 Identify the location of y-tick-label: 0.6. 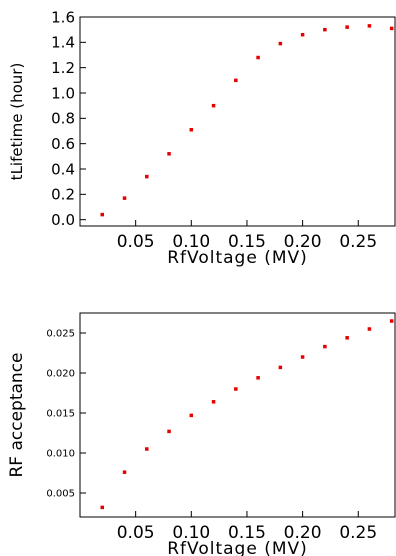
(63, 144).